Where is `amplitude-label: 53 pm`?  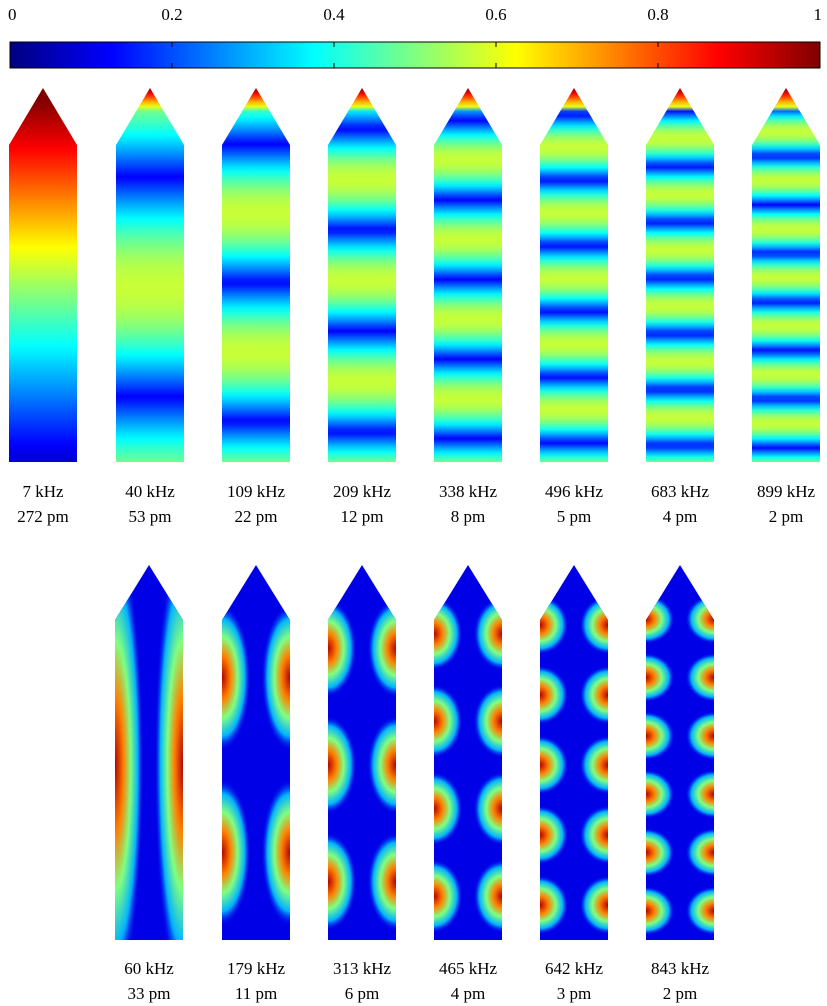 amplitude-label: 53 pm is located at coordinates (150, 516).